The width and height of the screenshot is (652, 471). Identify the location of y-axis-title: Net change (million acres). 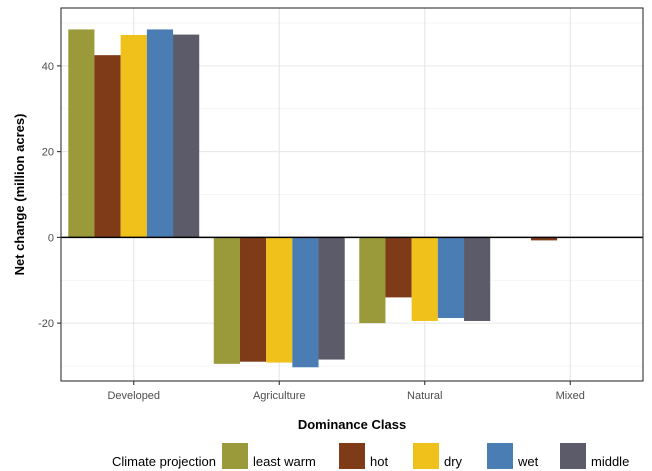
(19, 195).